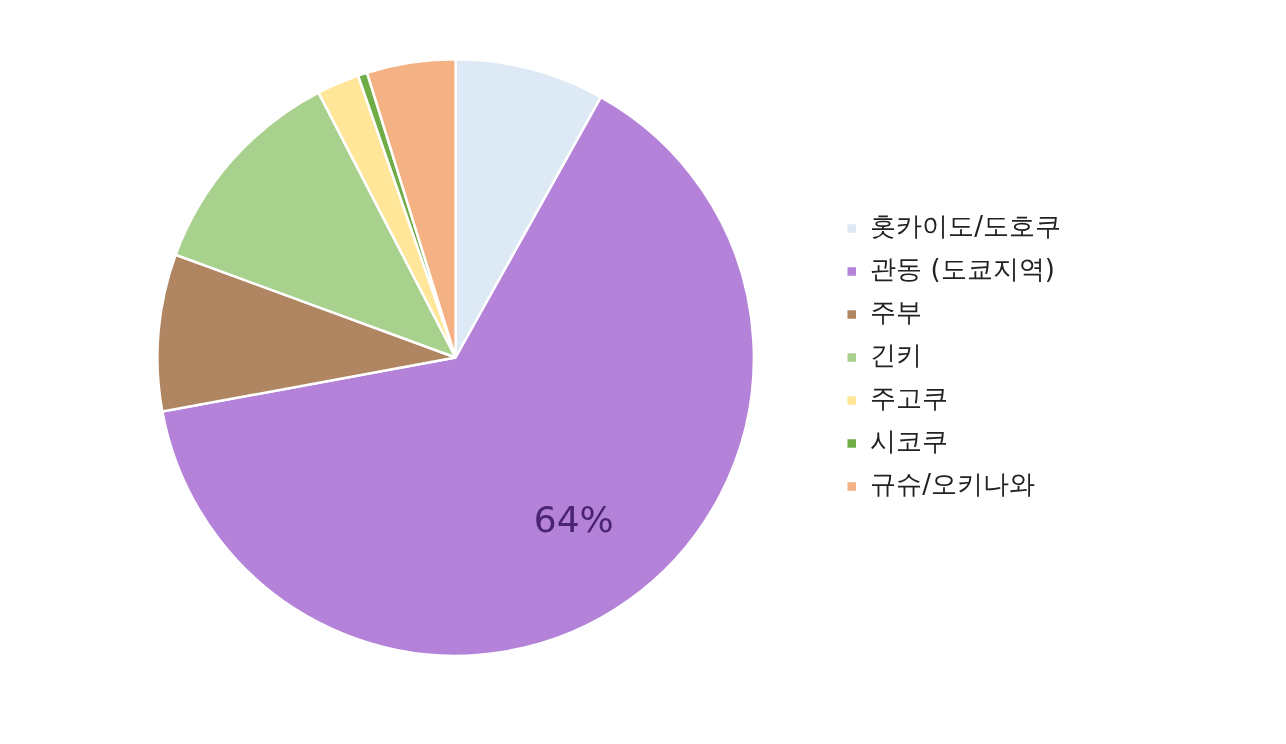  Describe the element at coordinates (953, 484) in the screenshot. I see `legend-label: 규슈/오키나와` at that location.